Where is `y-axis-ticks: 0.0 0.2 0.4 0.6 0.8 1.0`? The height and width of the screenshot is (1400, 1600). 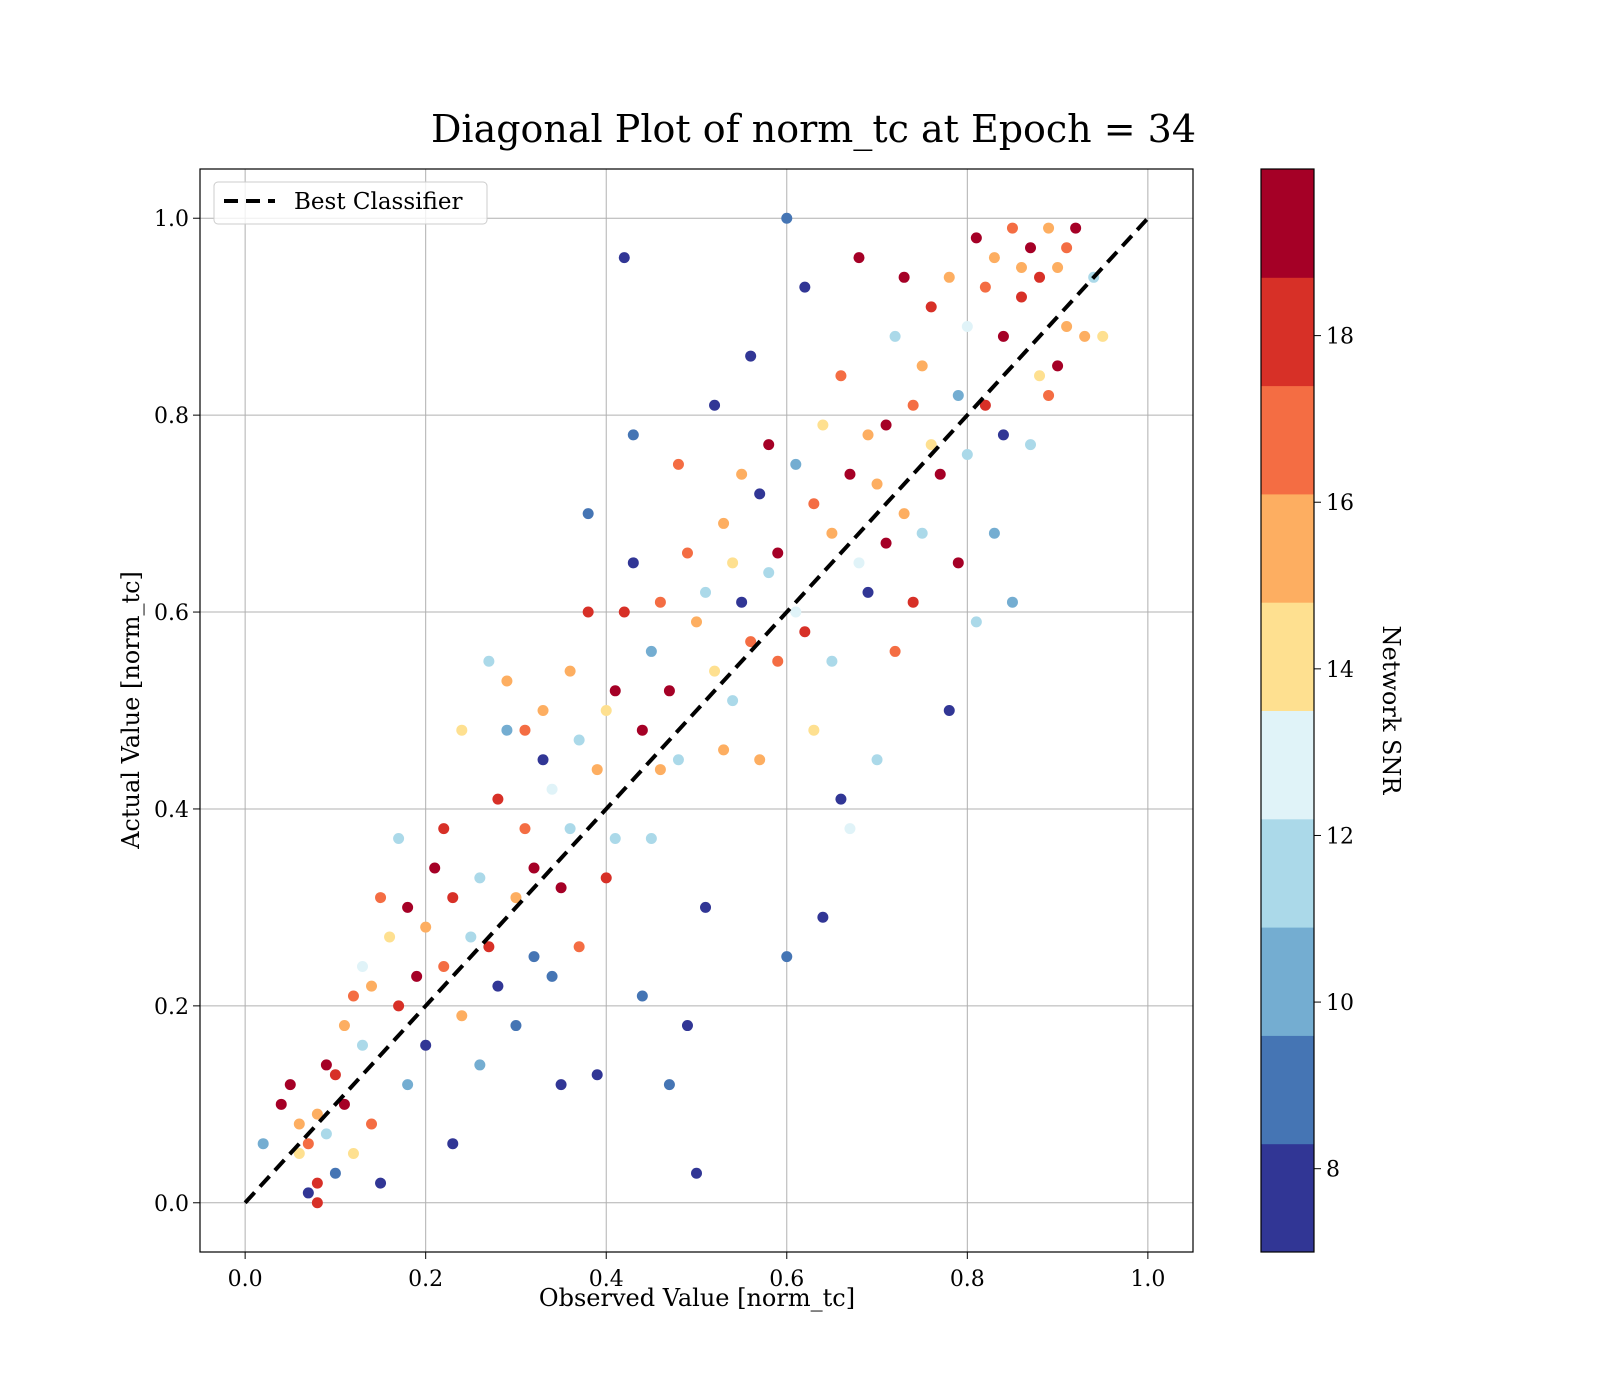
y-axis-ticks: 0.0 0.2 0.4 0.6 0.8 1.0 is located at coordinates (177, 712).